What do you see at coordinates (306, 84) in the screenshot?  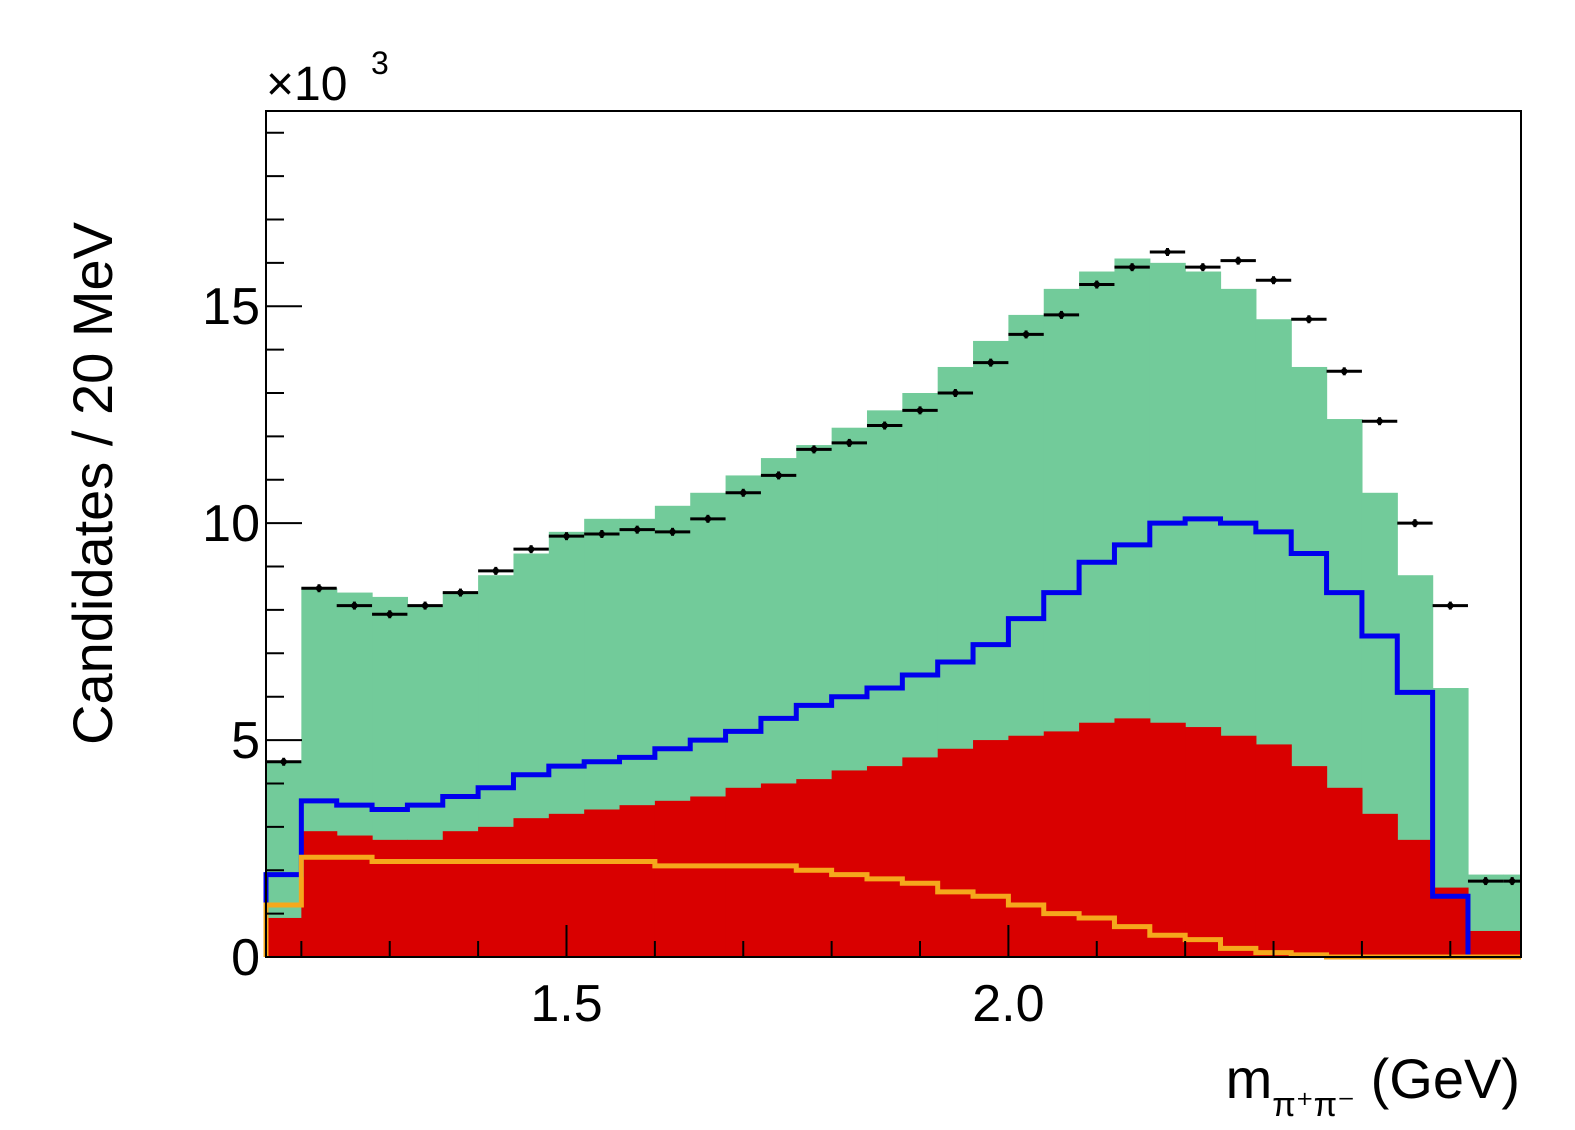 I see `y-axis-multiplier: ×10` at bounding box center [306, 84].